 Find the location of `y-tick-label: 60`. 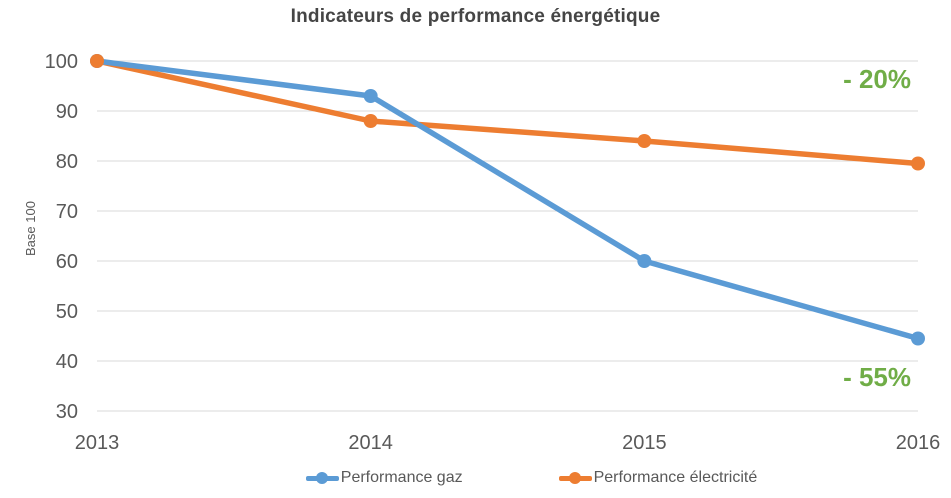

y-tick-label: 60 is located at coordinates (67, 262).